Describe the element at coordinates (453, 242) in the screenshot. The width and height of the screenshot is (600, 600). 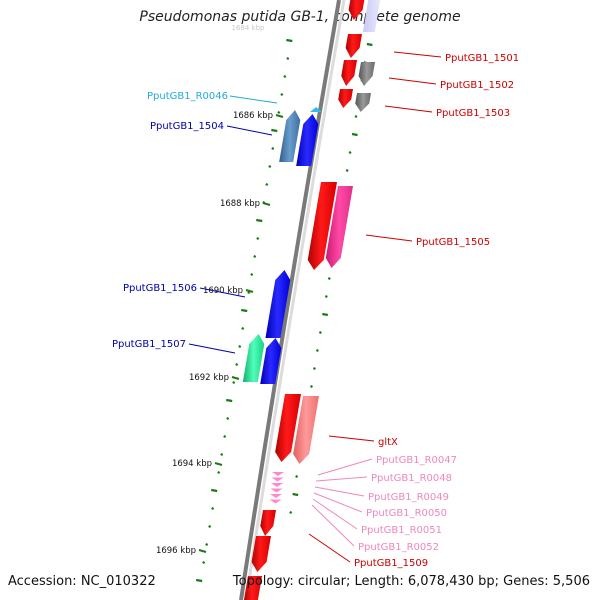
I see `gene-label: PputGB1_1505` at that location.